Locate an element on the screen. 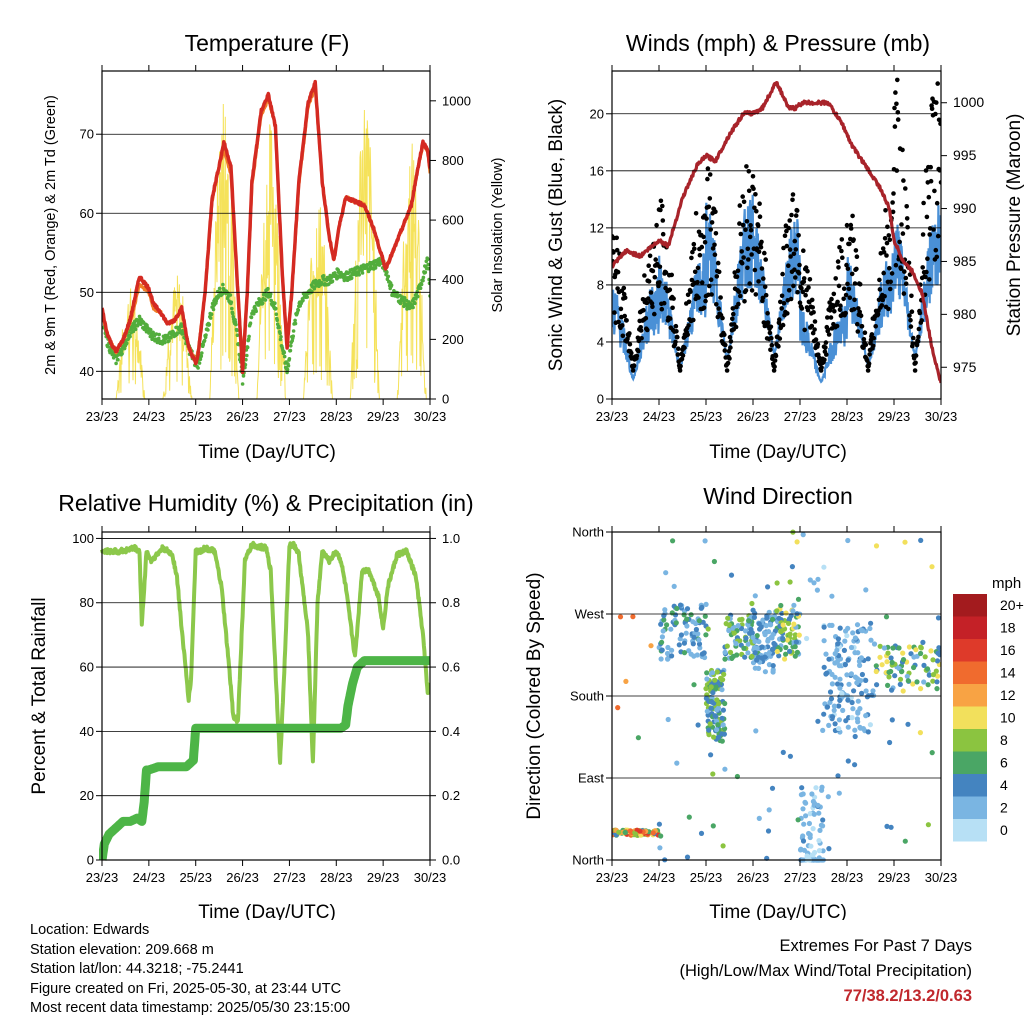  direction-xtick-label: 30/23 is located at coordinates (941, 877).